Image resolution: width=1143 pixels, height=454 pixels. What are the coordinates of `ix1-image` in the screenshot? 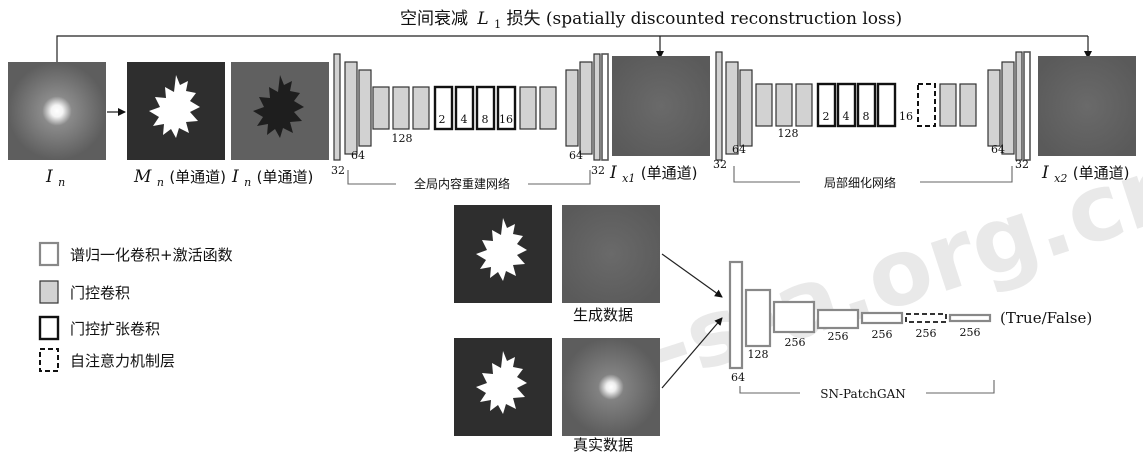 It's located at (661, 106).